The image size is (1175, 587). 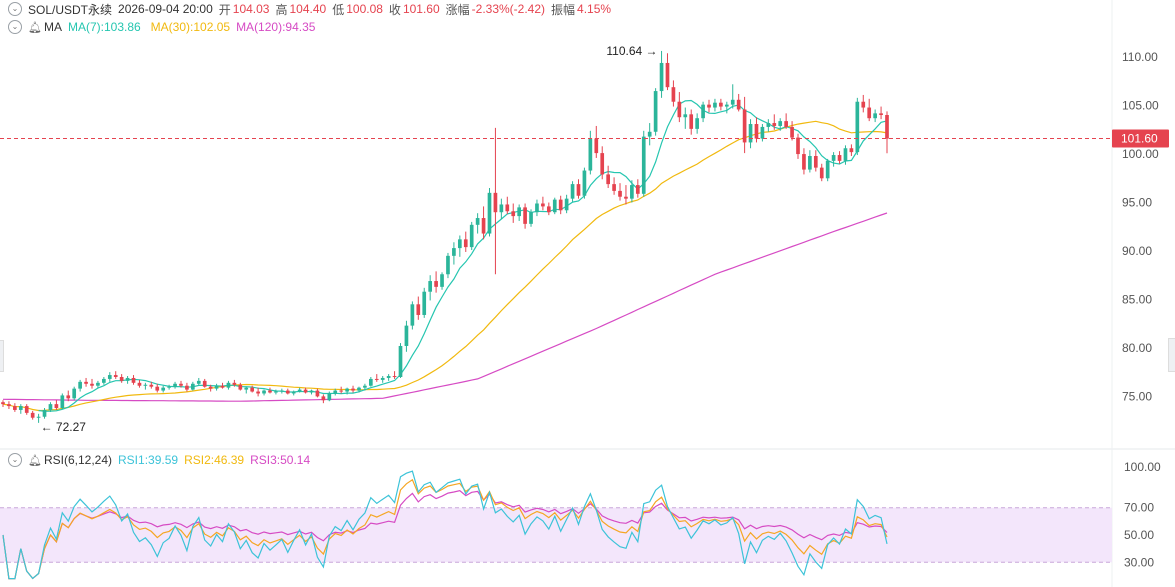 What do you see at coordinates (1137, 396) in the screenshot?
I see `price-tick-label: 75.00` at bounding box center [1137, 396].